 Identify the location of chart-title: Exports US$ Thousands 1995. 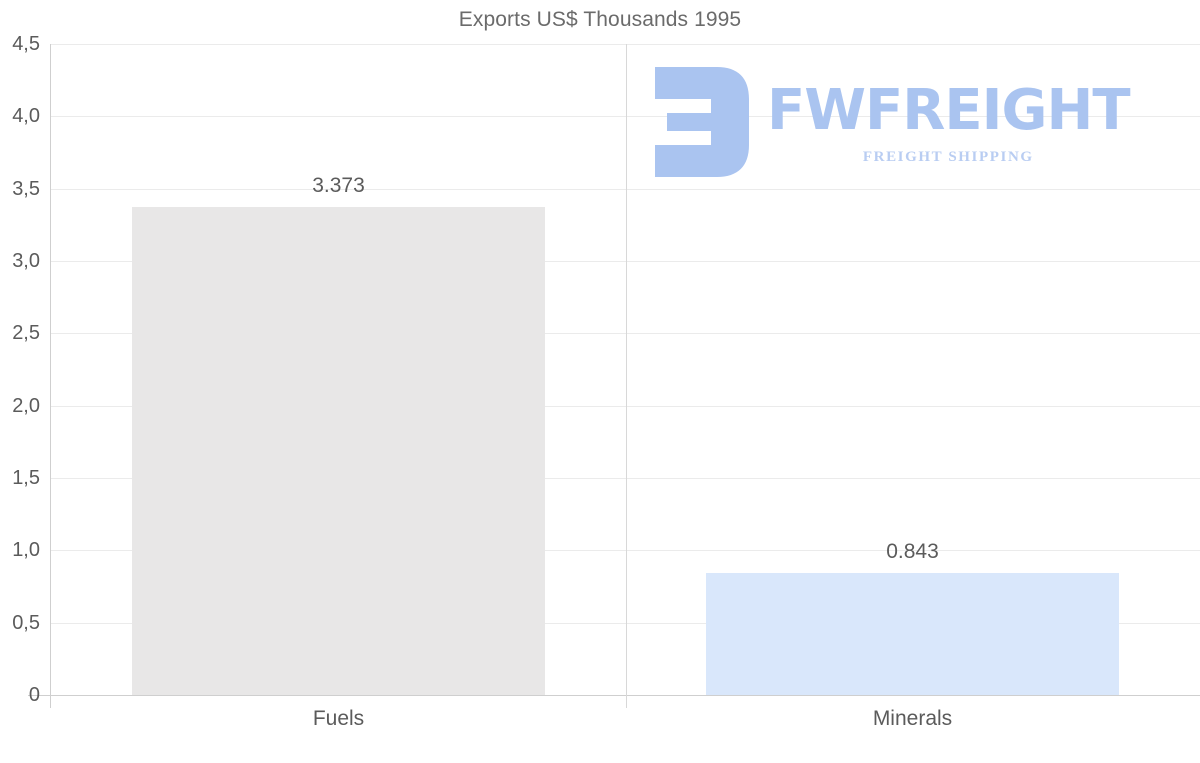
(600, 19).